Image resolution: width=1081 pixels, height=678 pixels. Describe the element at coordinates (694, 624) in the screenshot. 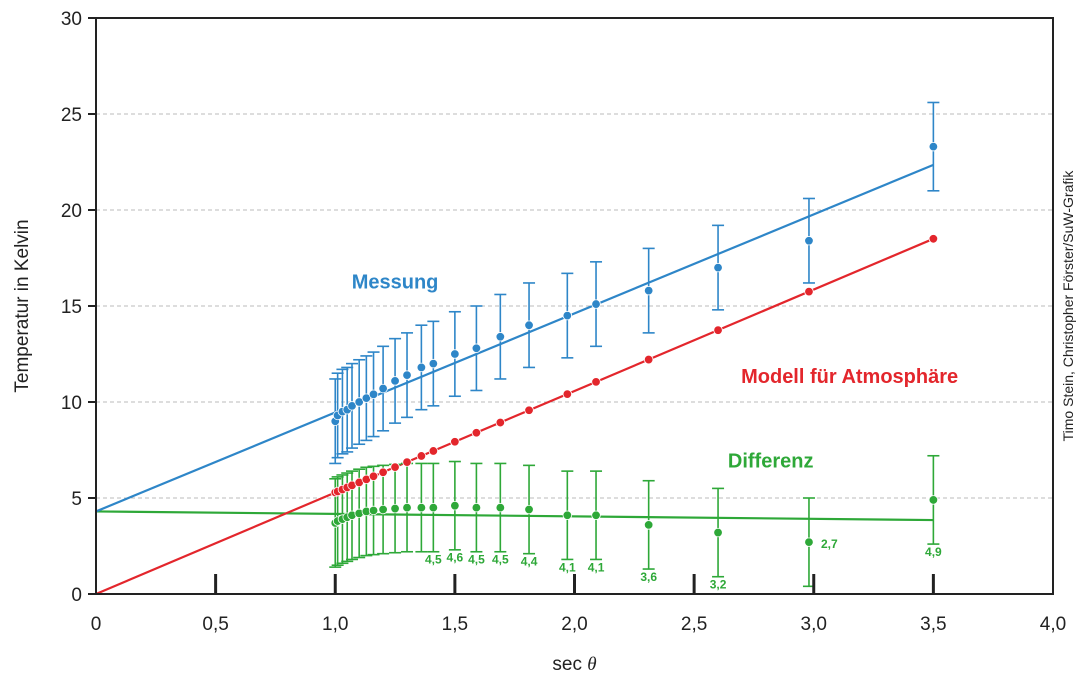

I see `x-tick-label: 2,5` at that location.